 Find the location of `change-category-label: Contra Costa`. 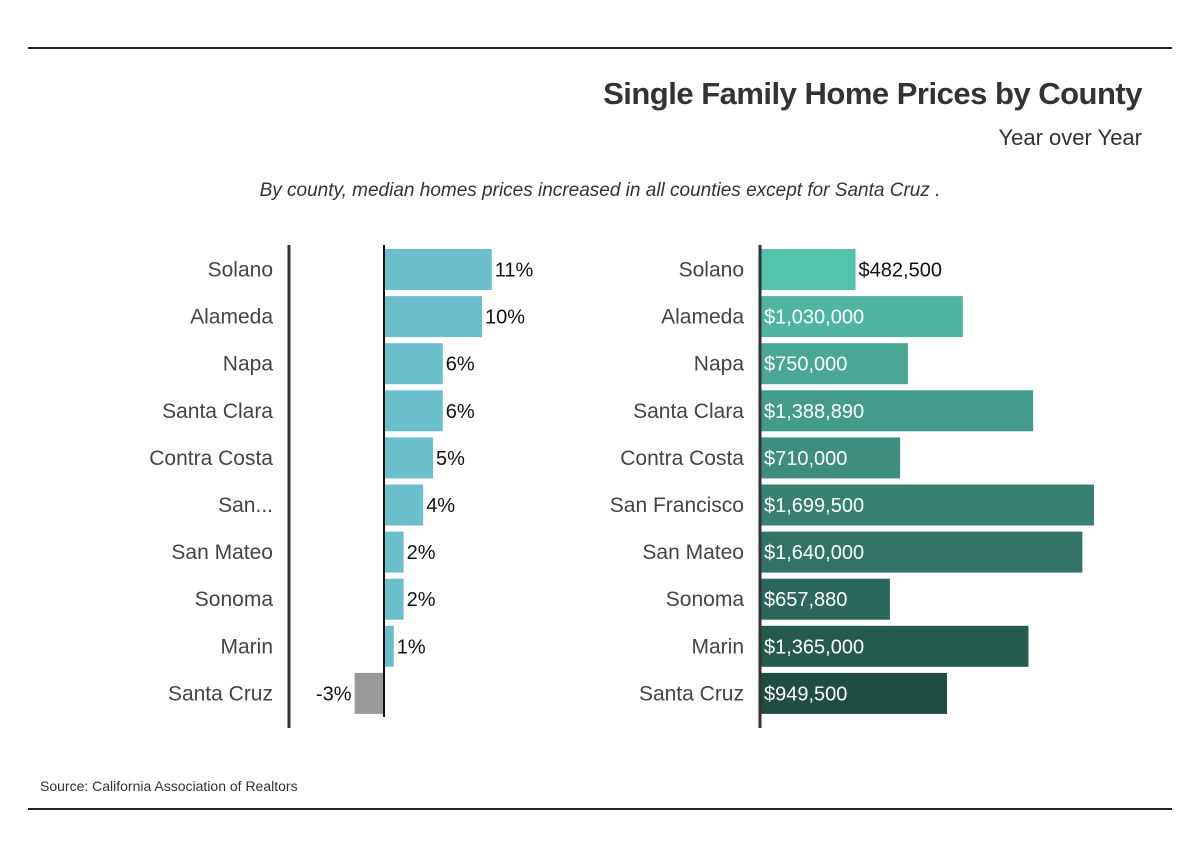

change-category-label: Contra Costa is located at coordinates (211, 458).